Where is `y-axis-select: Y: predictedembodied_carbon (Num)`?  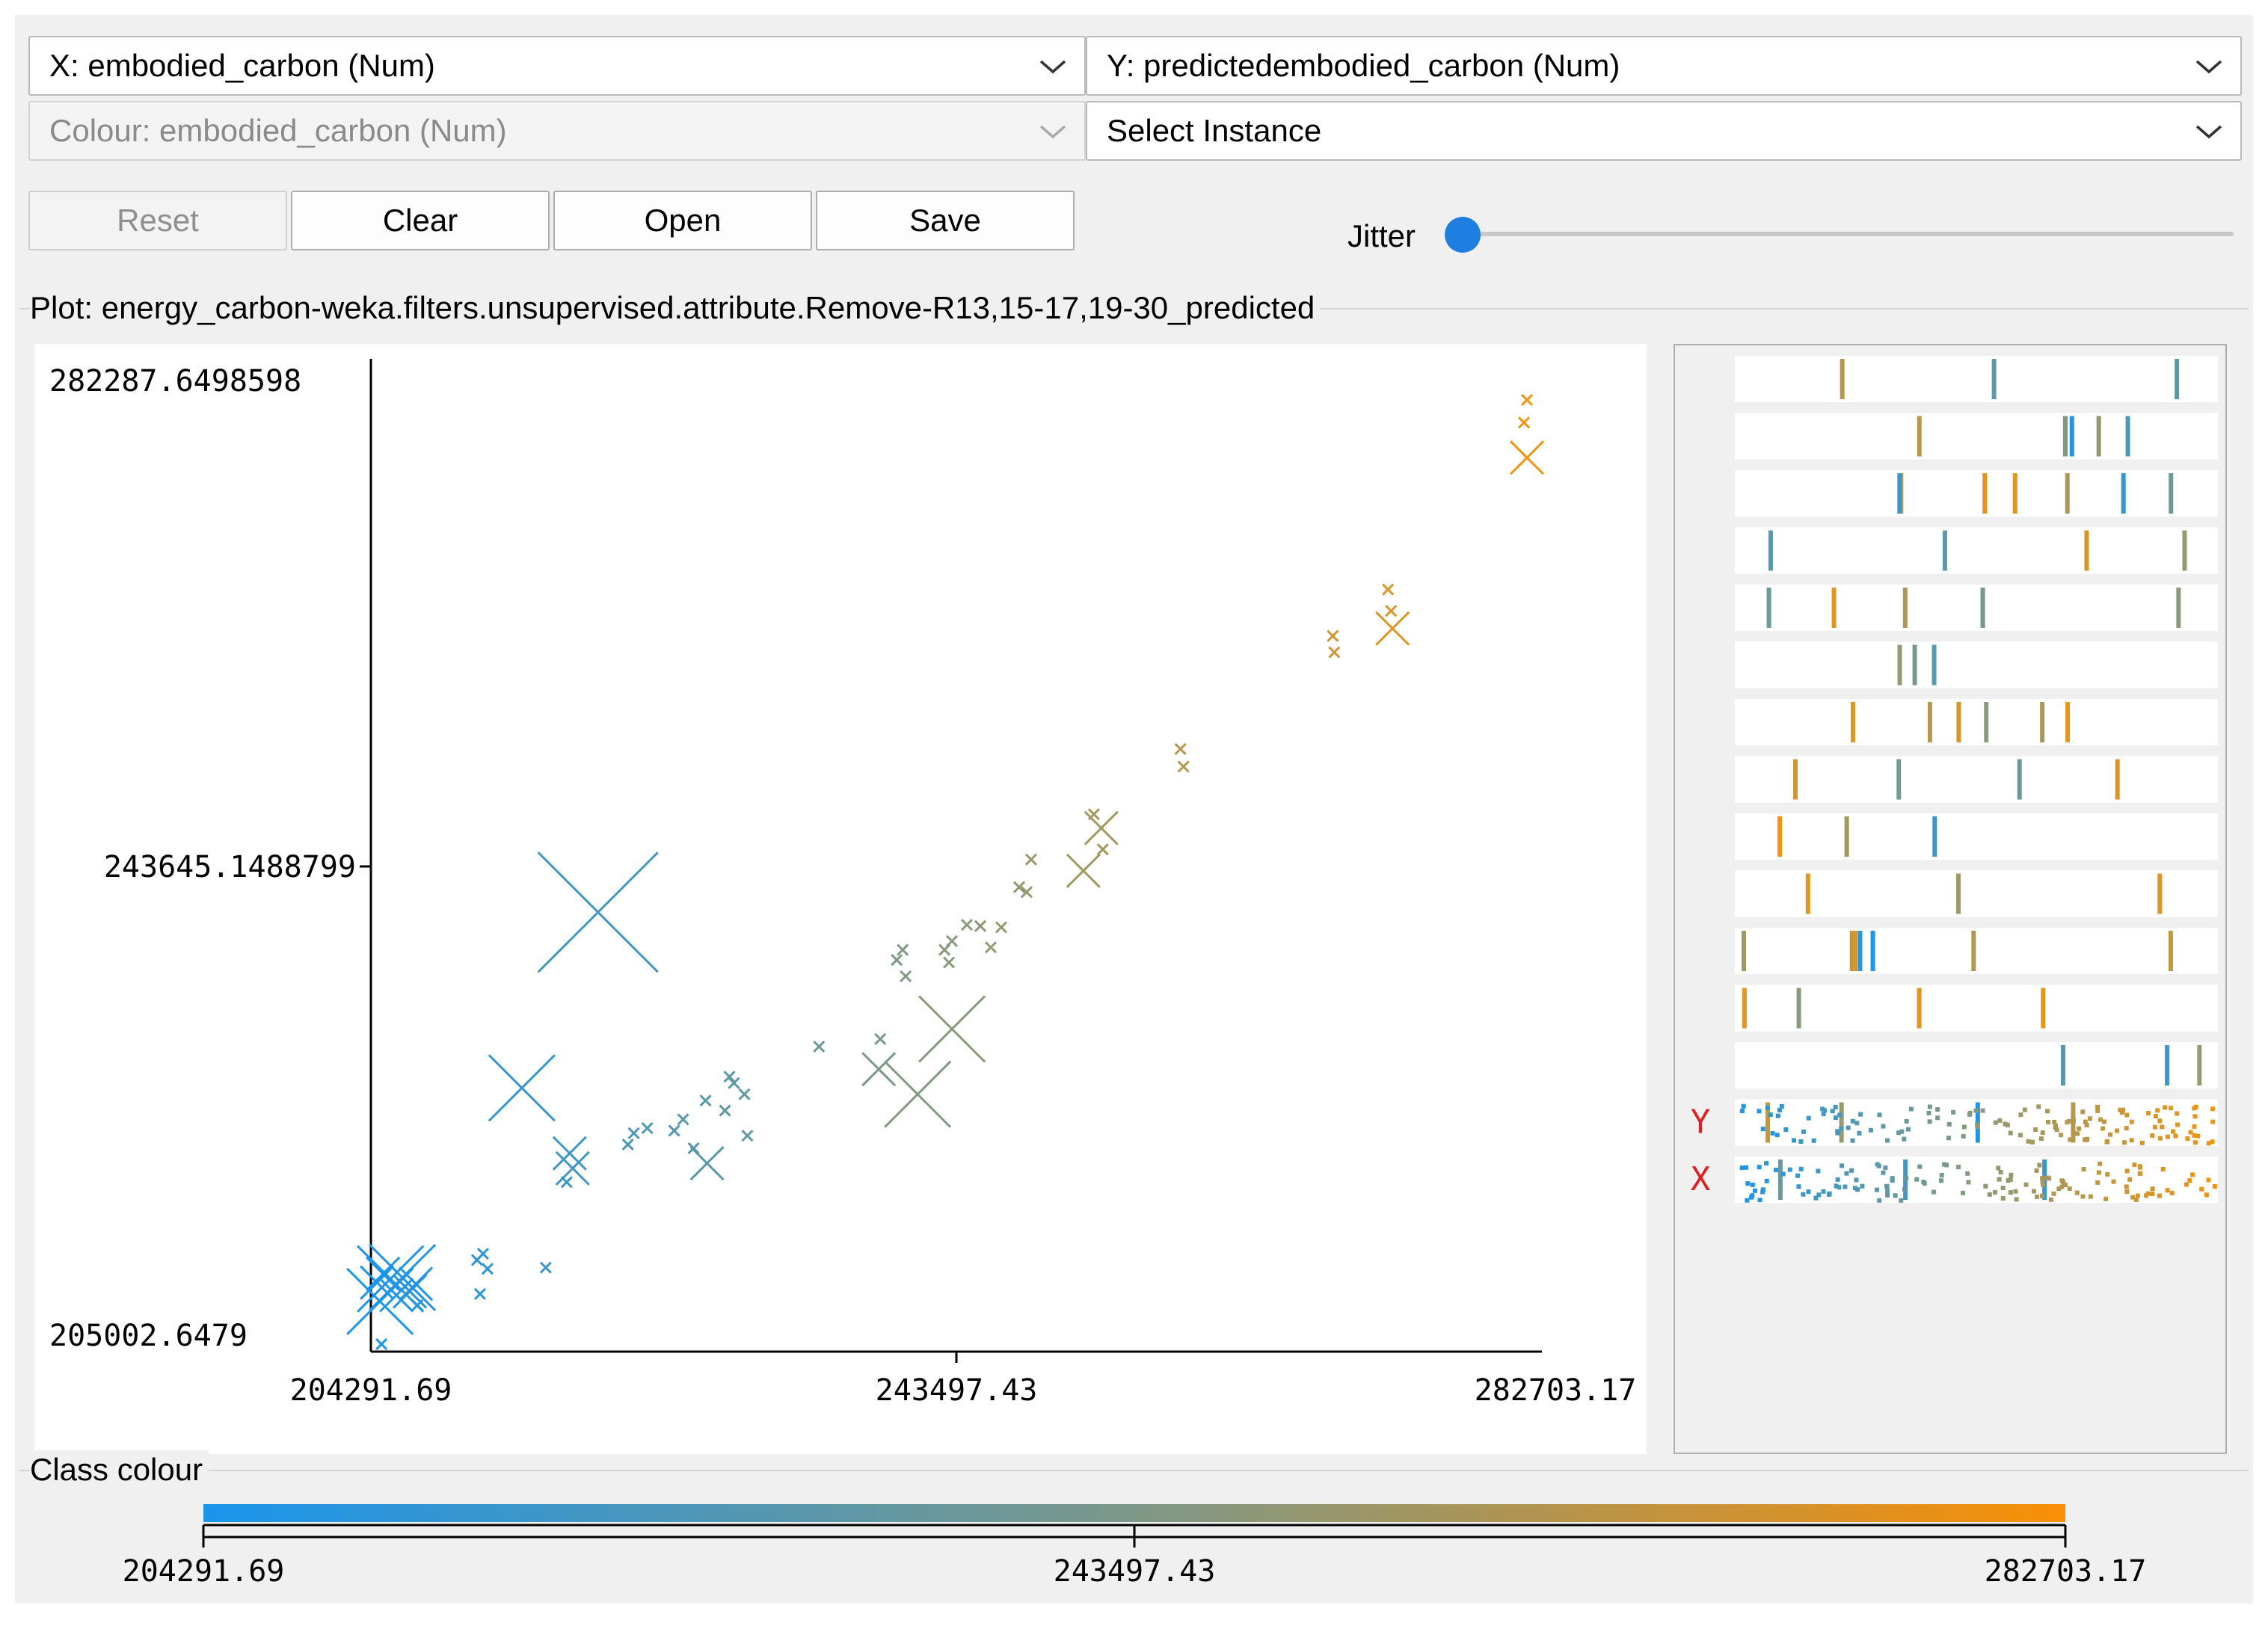
y-axis-select: Y: predictedembodied_carbon (Num) is located at coordinates (1664, 66).